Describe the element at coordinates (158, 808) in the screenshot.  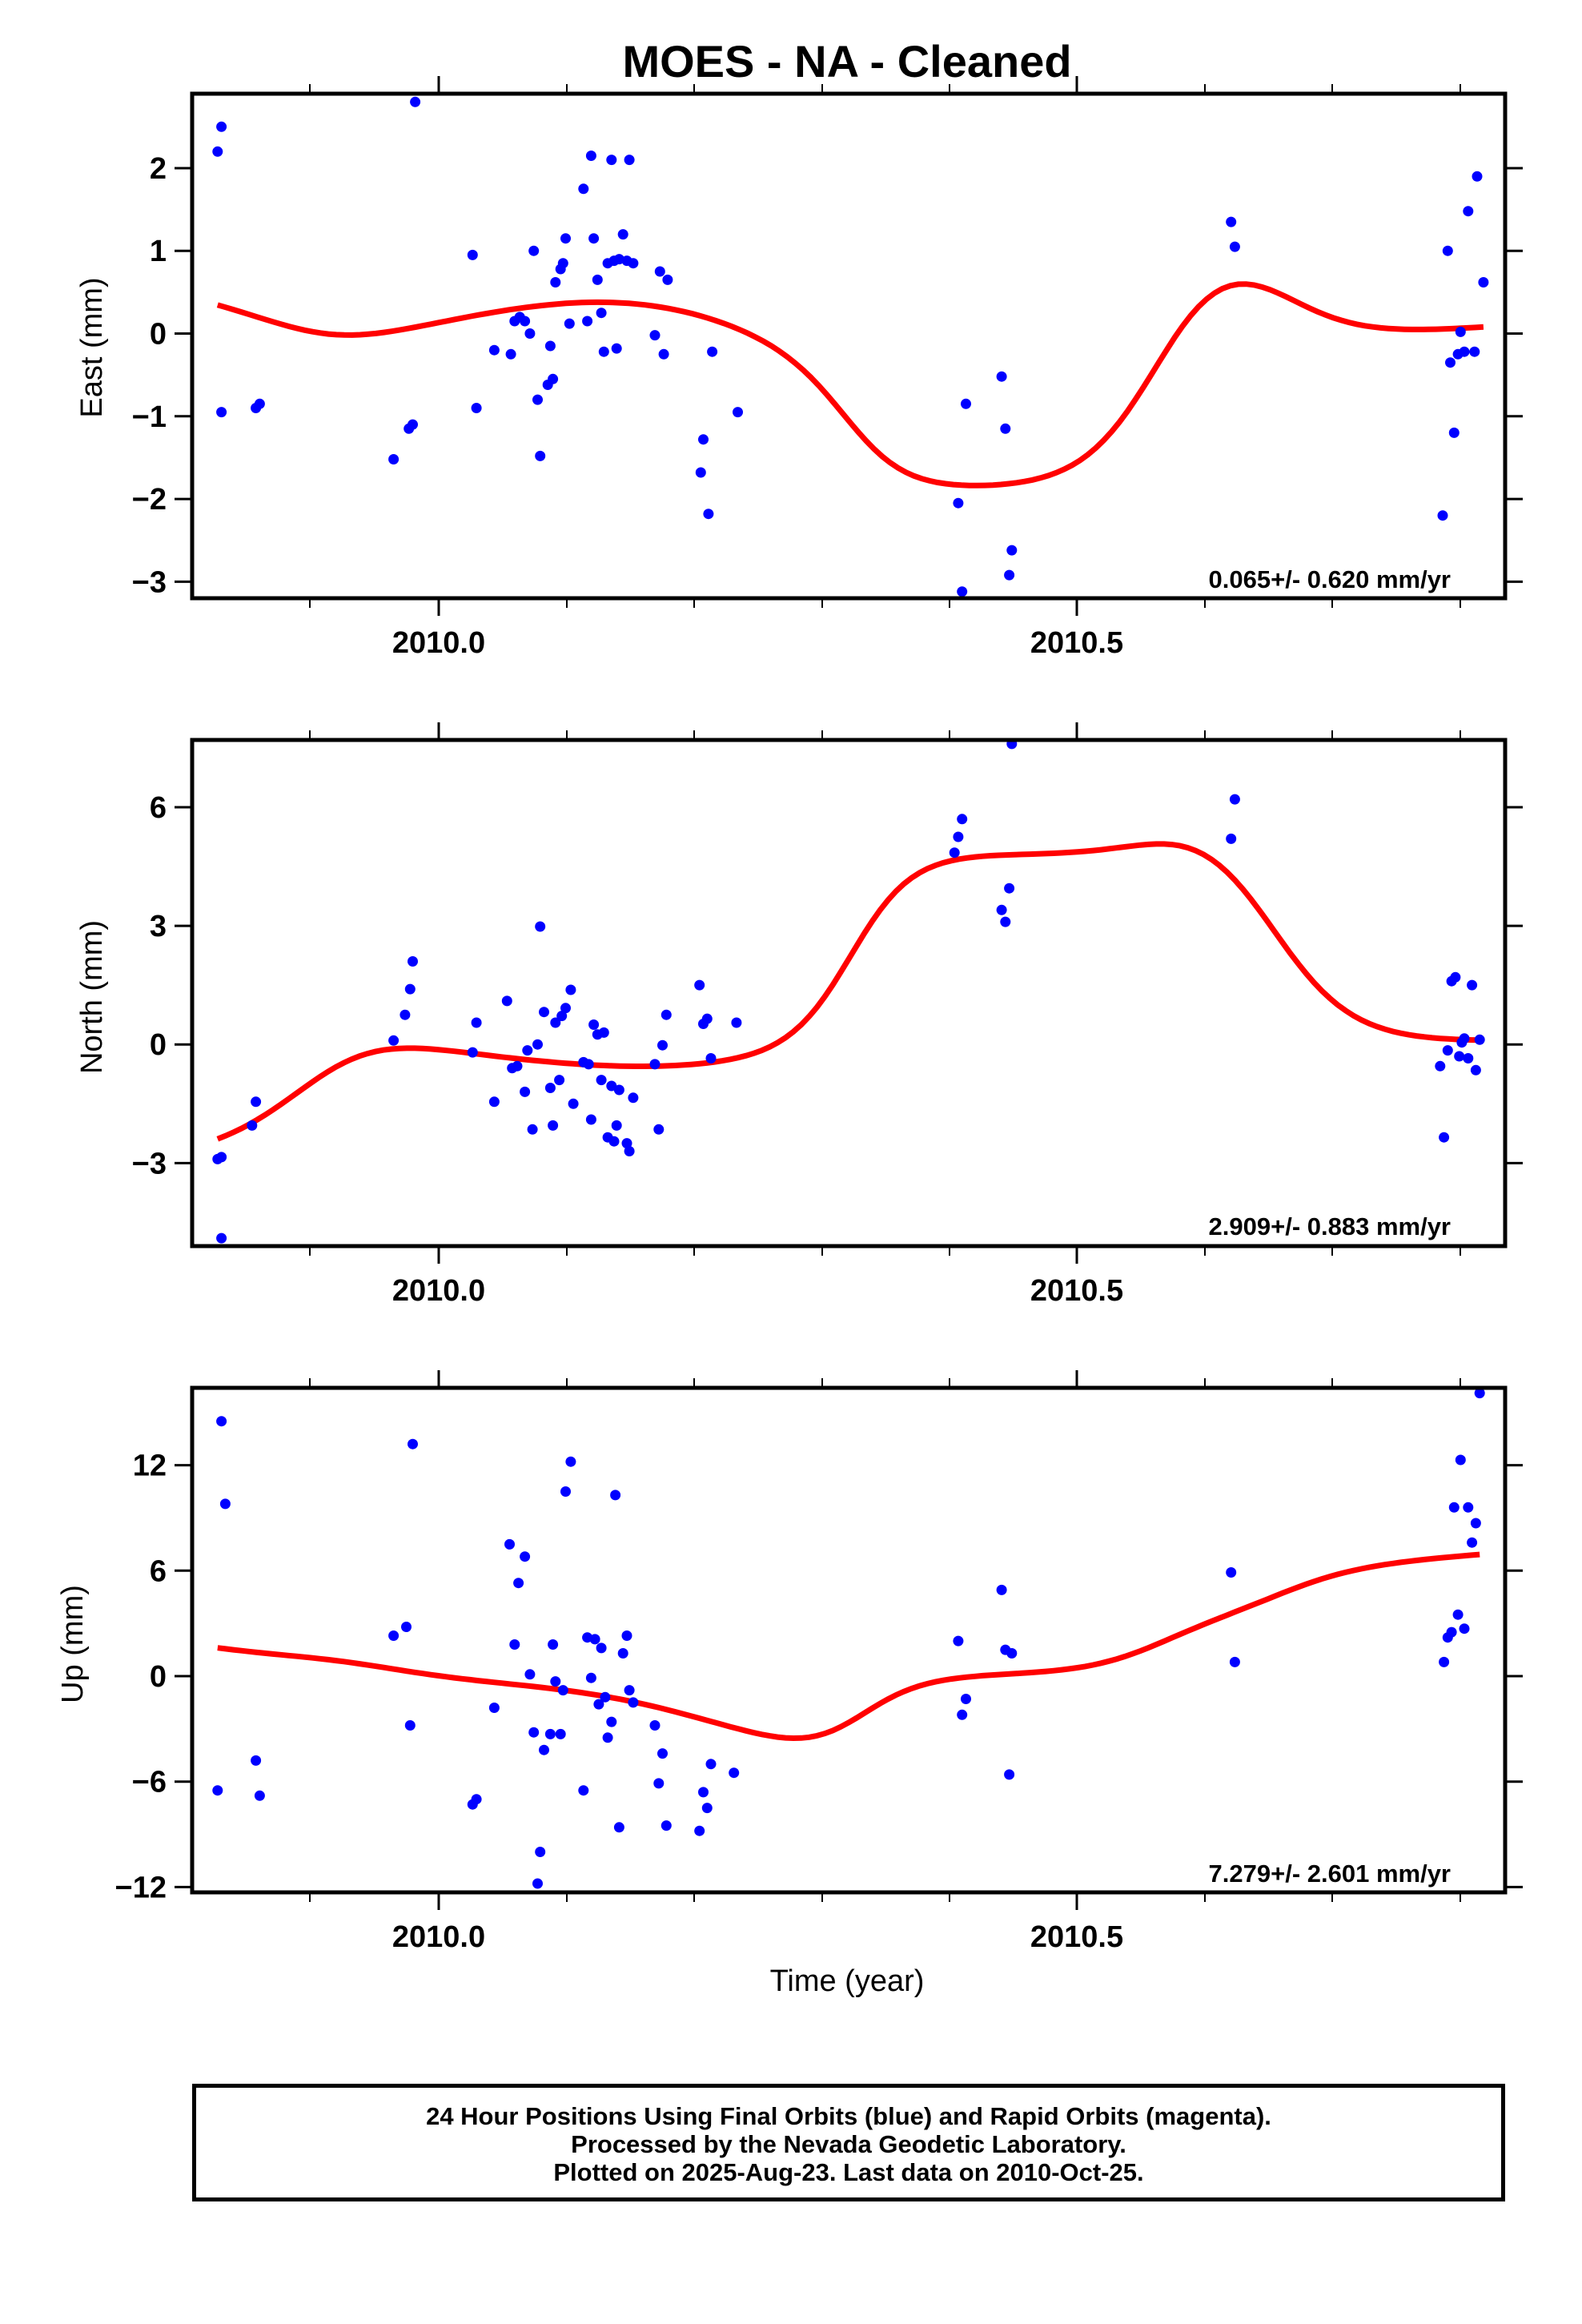
I see `north-y-tick-label: 6` at that location.